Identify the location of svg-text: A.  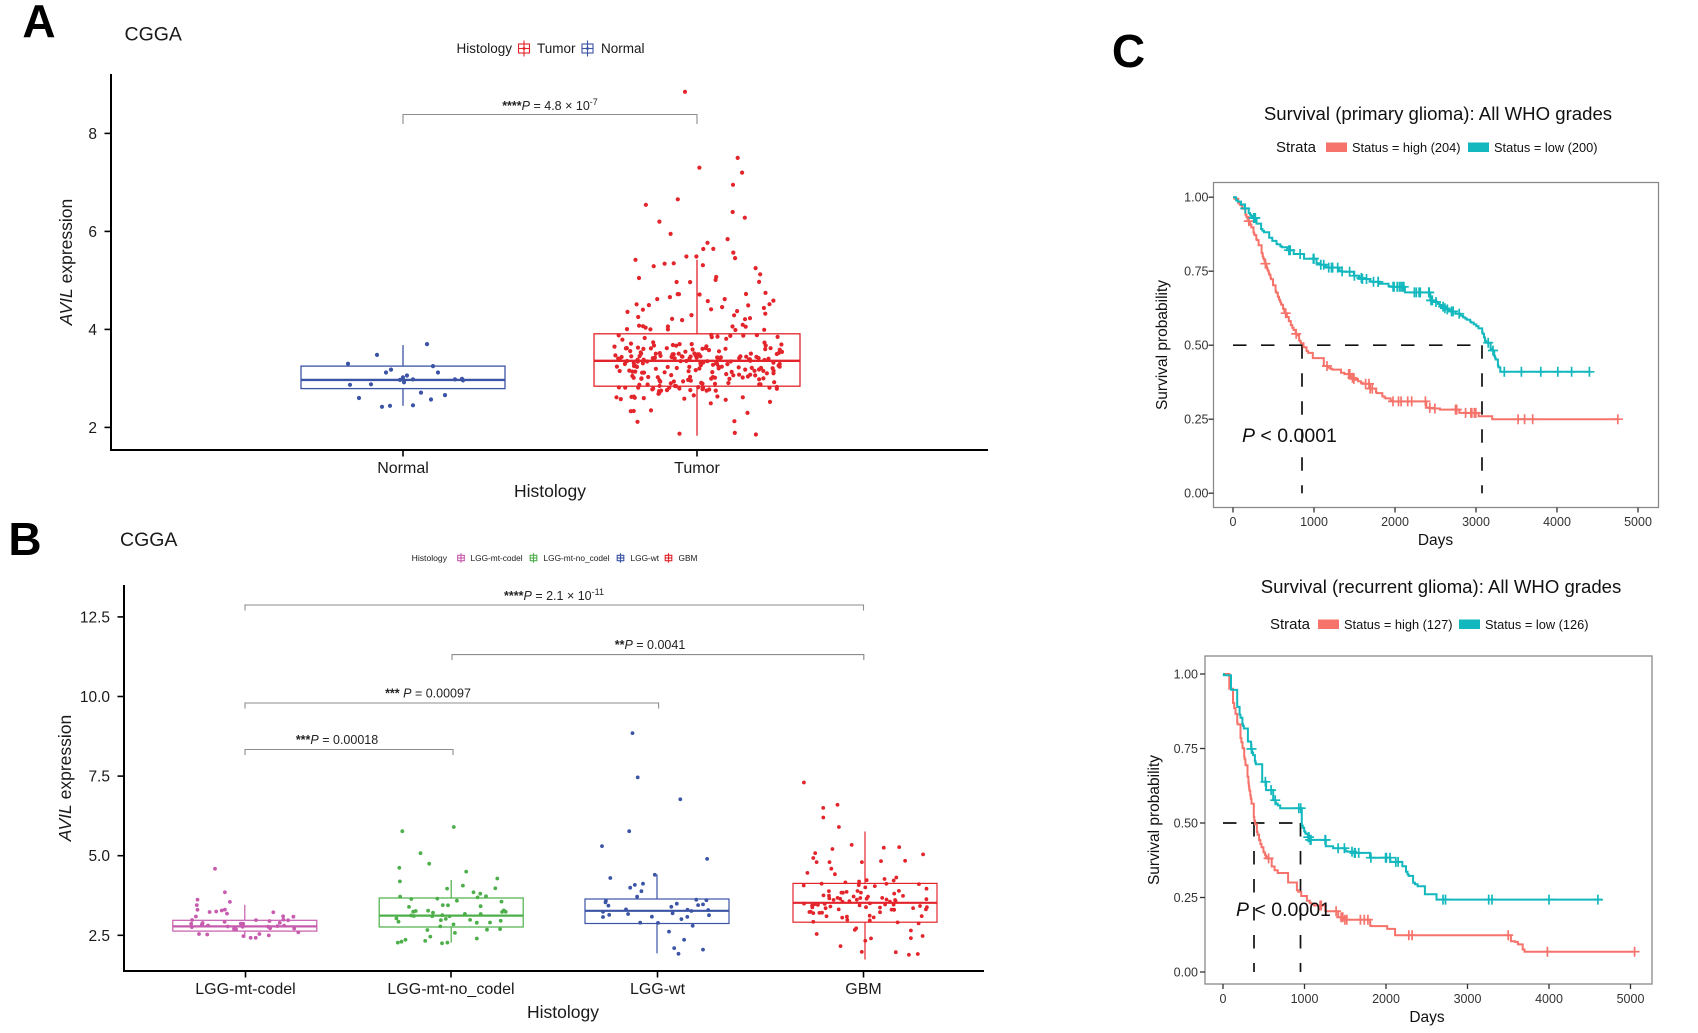
(38, 23).